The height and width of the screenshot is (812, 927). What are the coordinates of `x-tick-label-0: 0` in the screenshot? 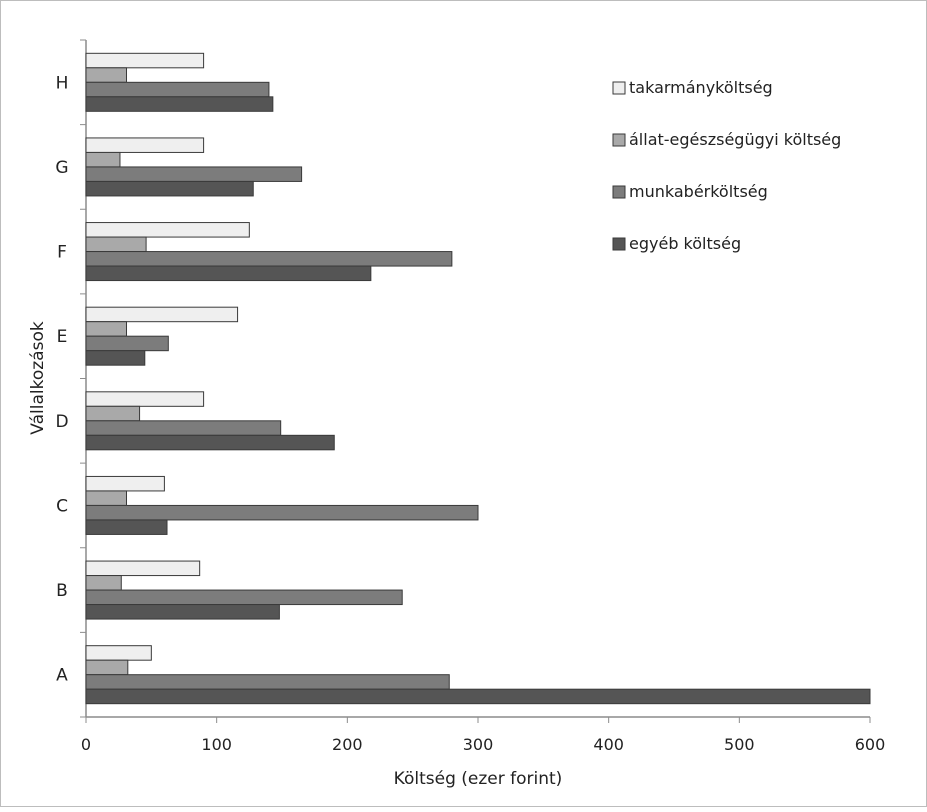 It's located at (86, 744).